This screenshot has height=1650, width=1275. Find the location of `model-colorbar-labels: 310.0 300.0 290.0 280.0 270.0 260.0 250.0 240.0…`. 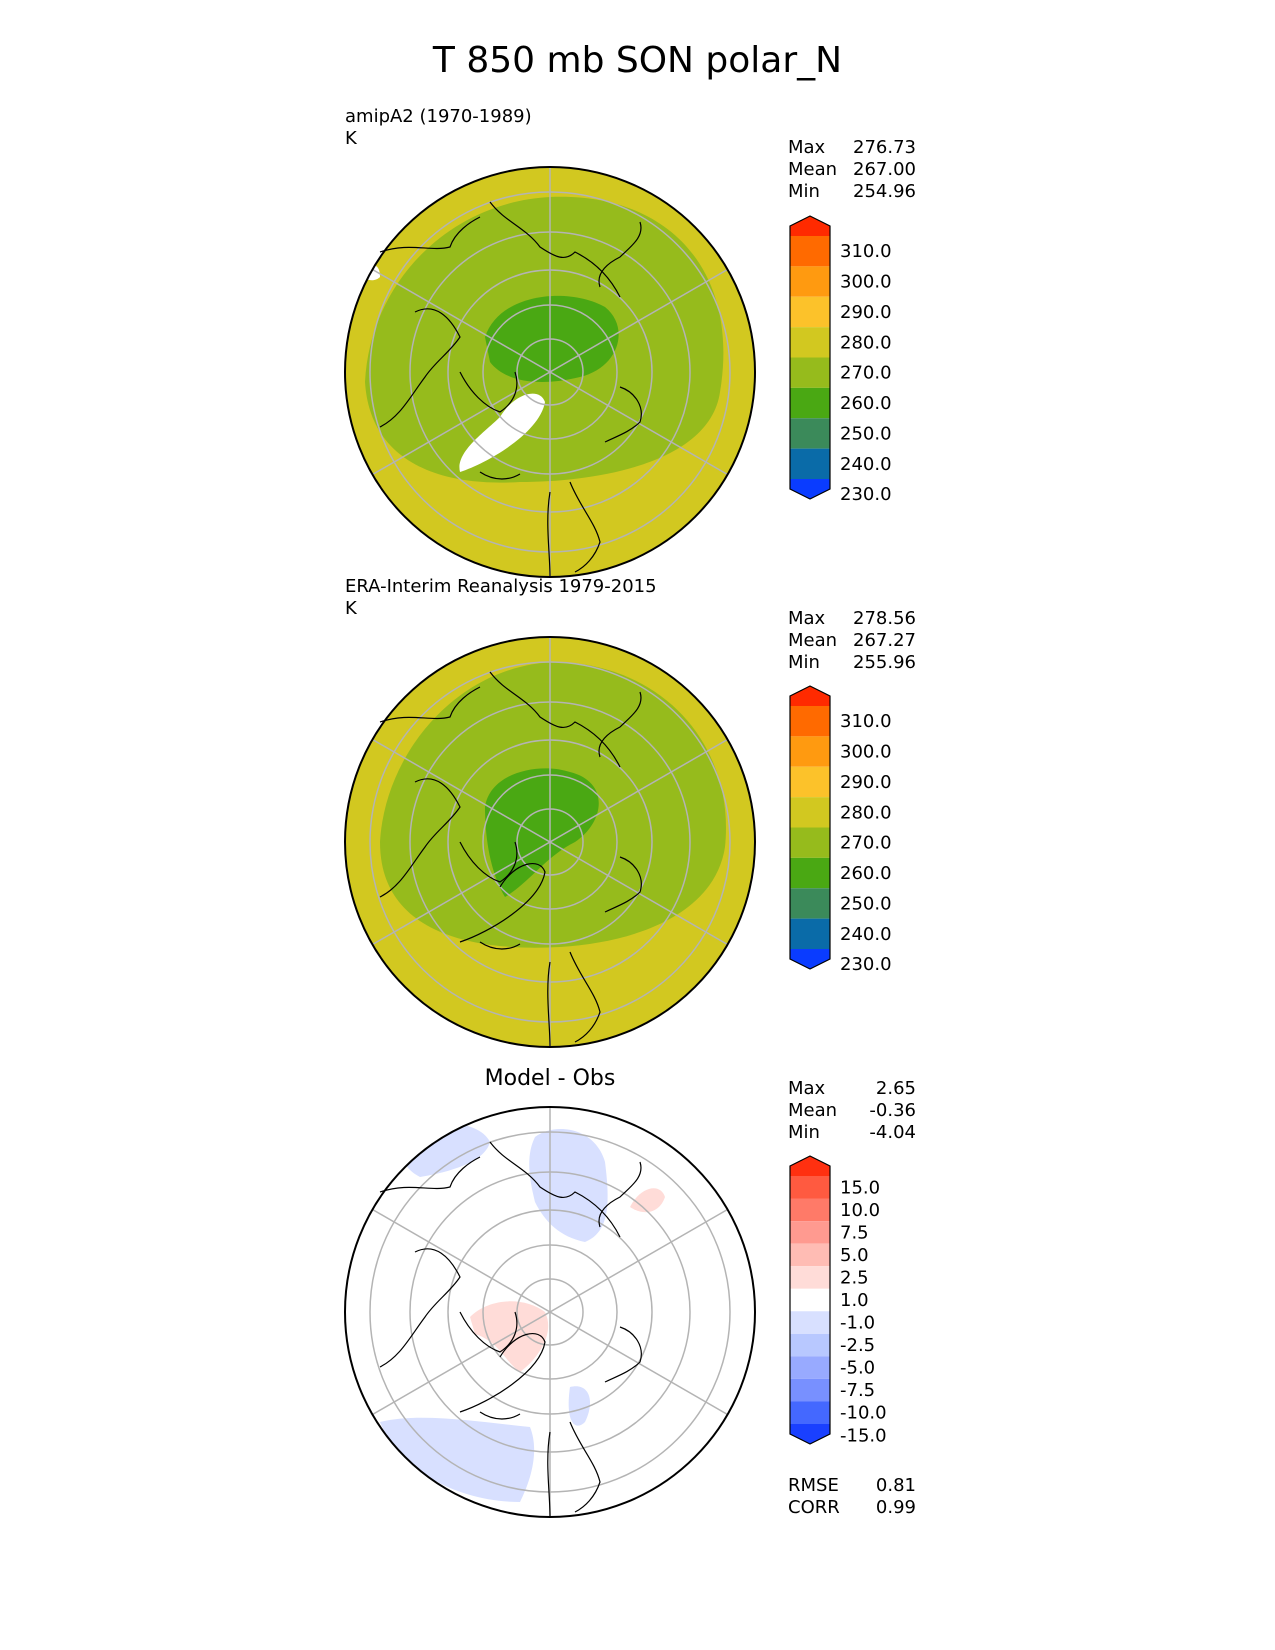

model-colorbar-labels: 310.0 300.0 290.0 280.0 270.0 260.0 250.0 240.0… is located at coordinates (866, 373).